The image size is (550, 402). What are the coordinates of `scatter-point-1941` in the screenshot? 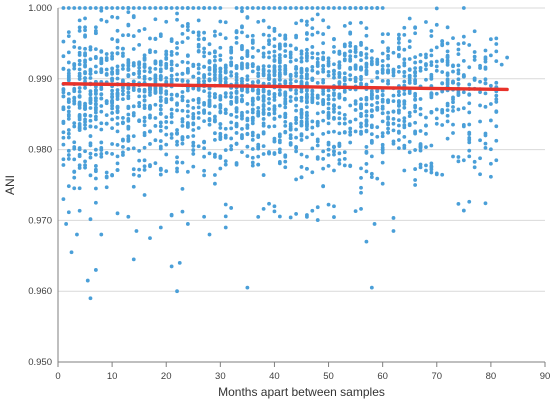 It's located at (177, 105).